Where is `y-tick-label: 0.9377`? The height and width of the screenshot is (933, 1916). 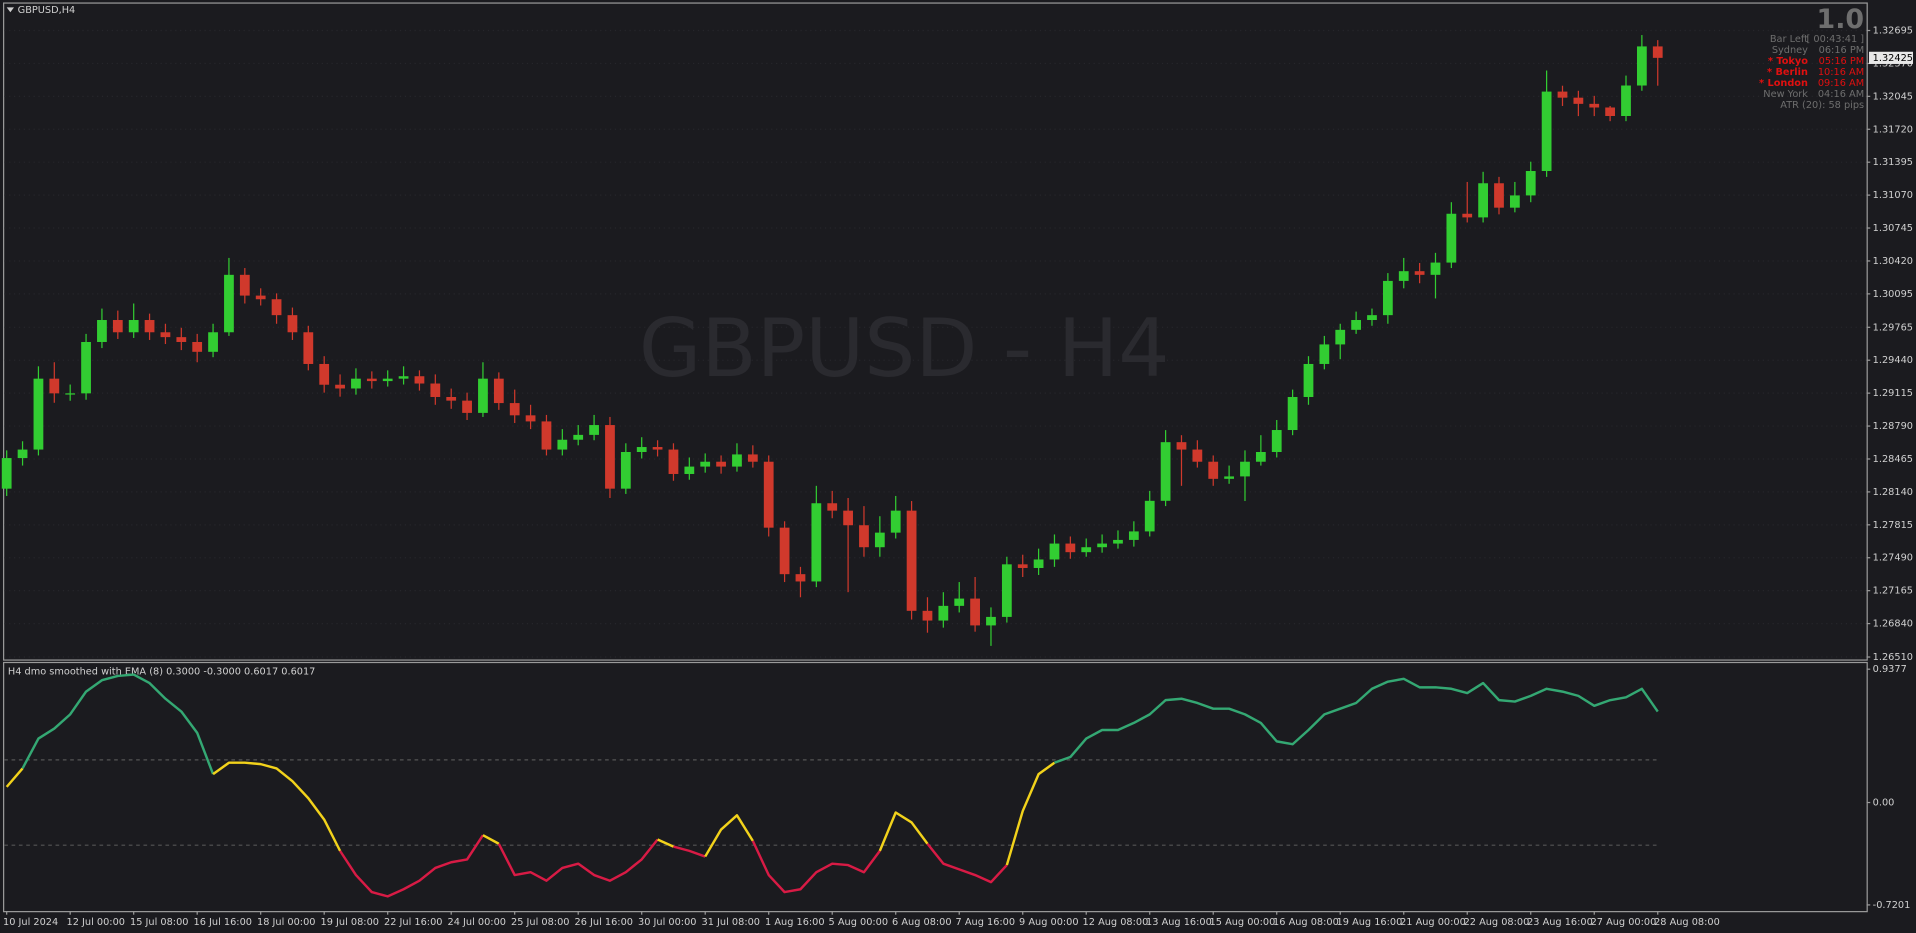 y-tick-label: 0.9377 is located at coordinates (1890, 669).